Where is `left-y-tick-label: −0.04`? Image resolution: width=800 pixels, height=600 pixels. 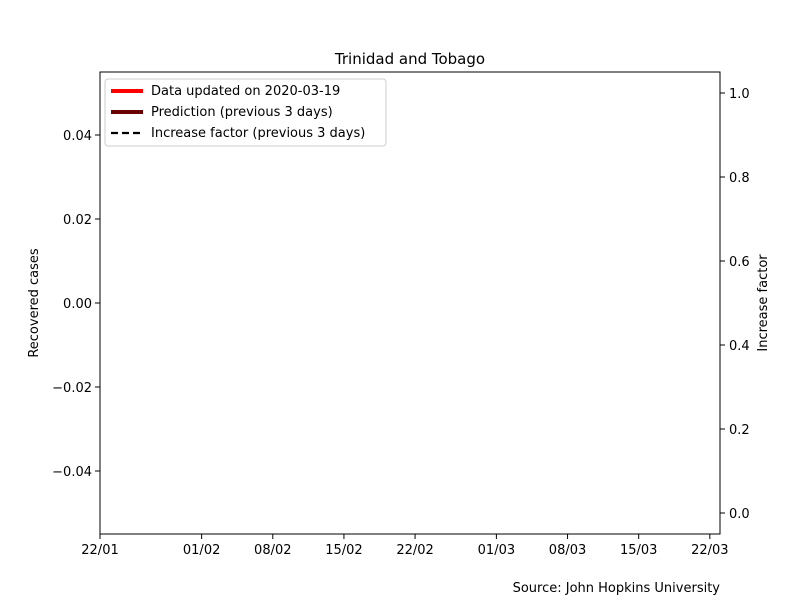 left-y-tick-label: −0.04 is located at coordinates (72, 472).